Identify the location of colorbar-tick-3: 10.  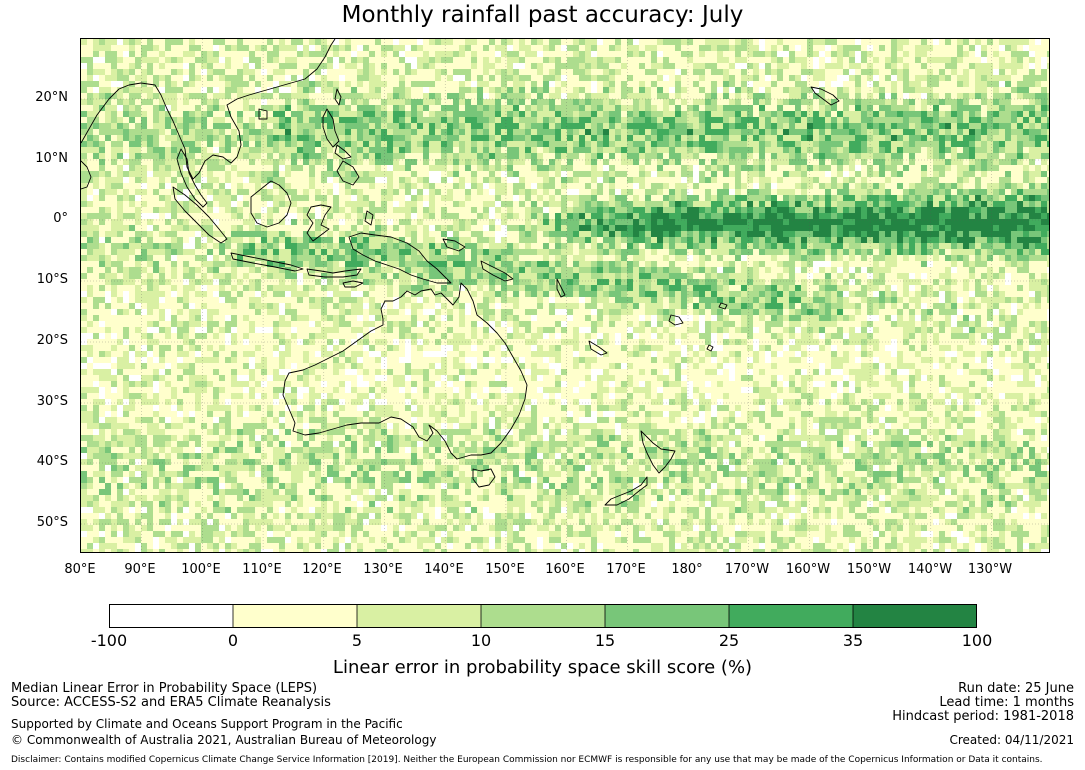
(481, 640).